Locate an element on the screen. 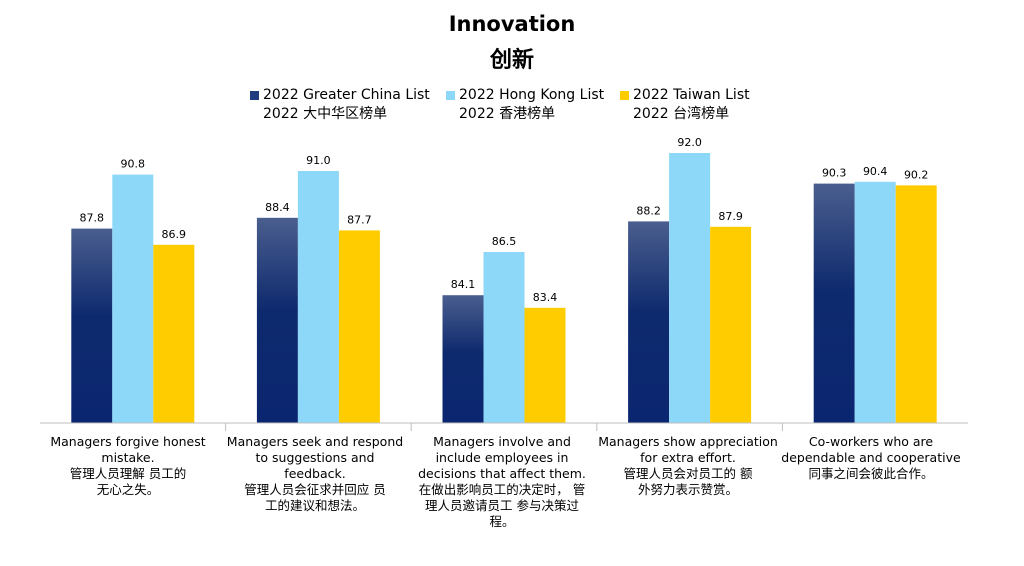 The width and height of the screenshot is (1024, 566). data-label-hong-kong-1: 90.8 is located at coordinates (133, 164).